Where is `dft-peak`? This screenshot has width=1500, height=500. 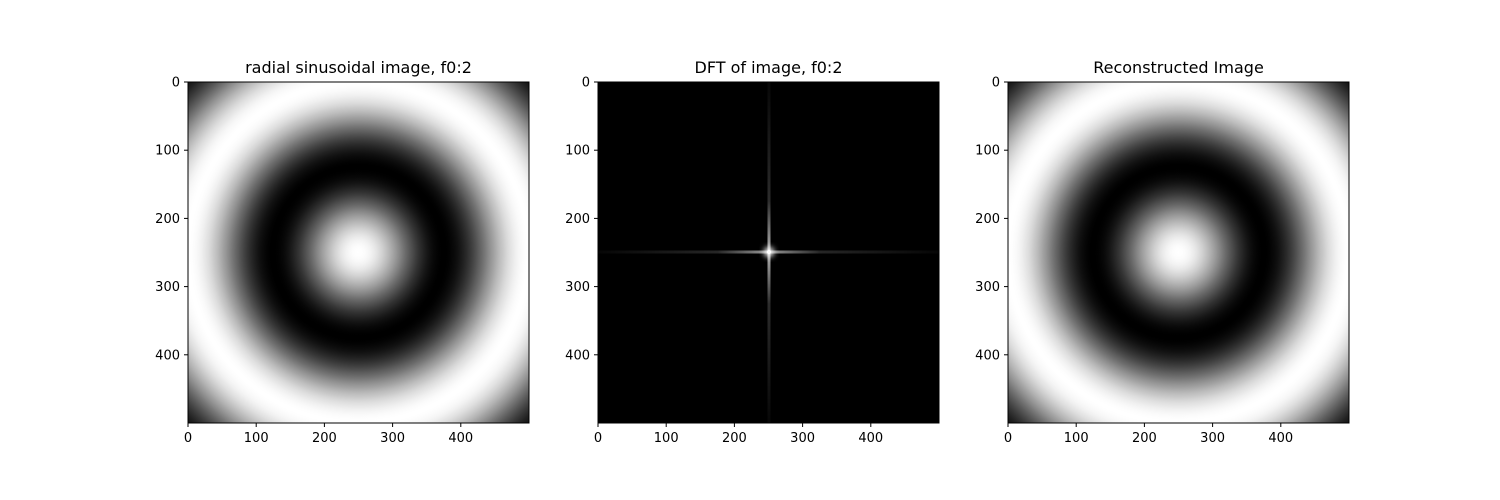
dft-peak is located at coordinates (769, 252).